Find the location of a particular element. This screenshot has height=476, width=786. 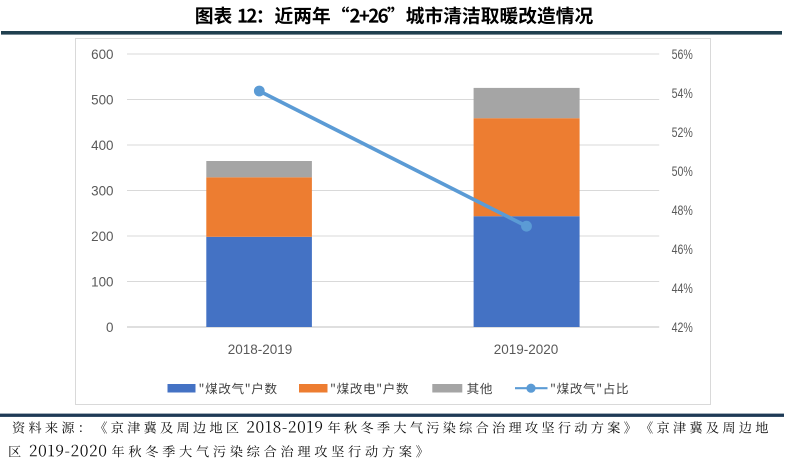

svg-text: 300 is located at coordinates (102, 191).